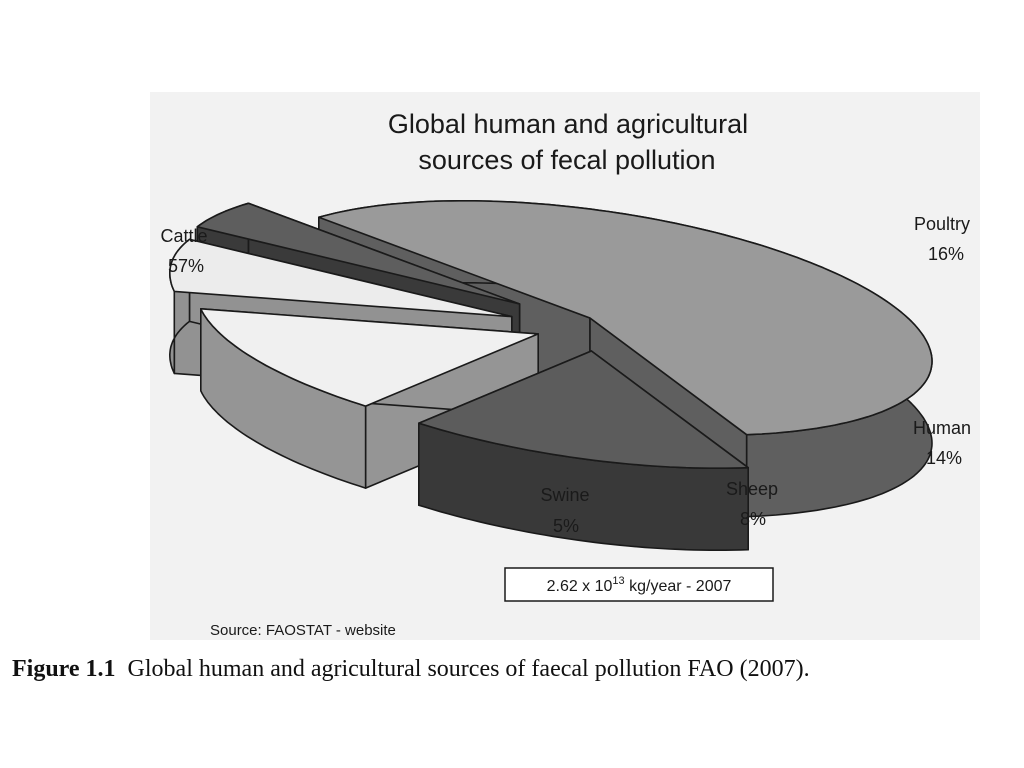 This screenshot has height=768, width=1024. I want to click on total-box: 2.62 x 1013 kg/year - 2007, so click(639, 584).